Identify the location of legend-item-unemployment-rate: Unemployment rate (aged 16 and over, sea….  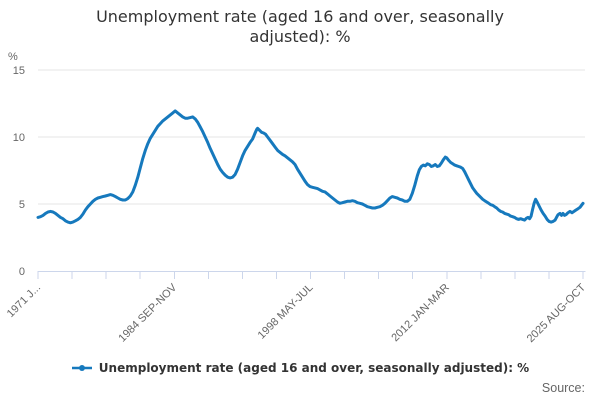
(300, 368).